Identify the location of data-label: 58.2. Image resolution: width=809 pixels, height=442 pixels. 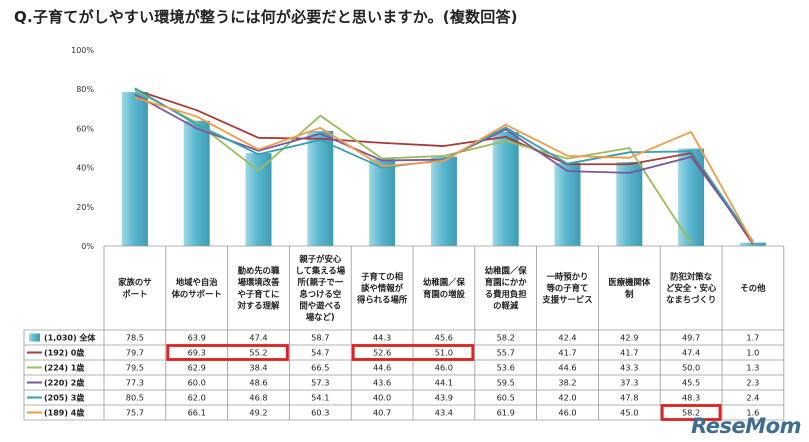
(506, 338).